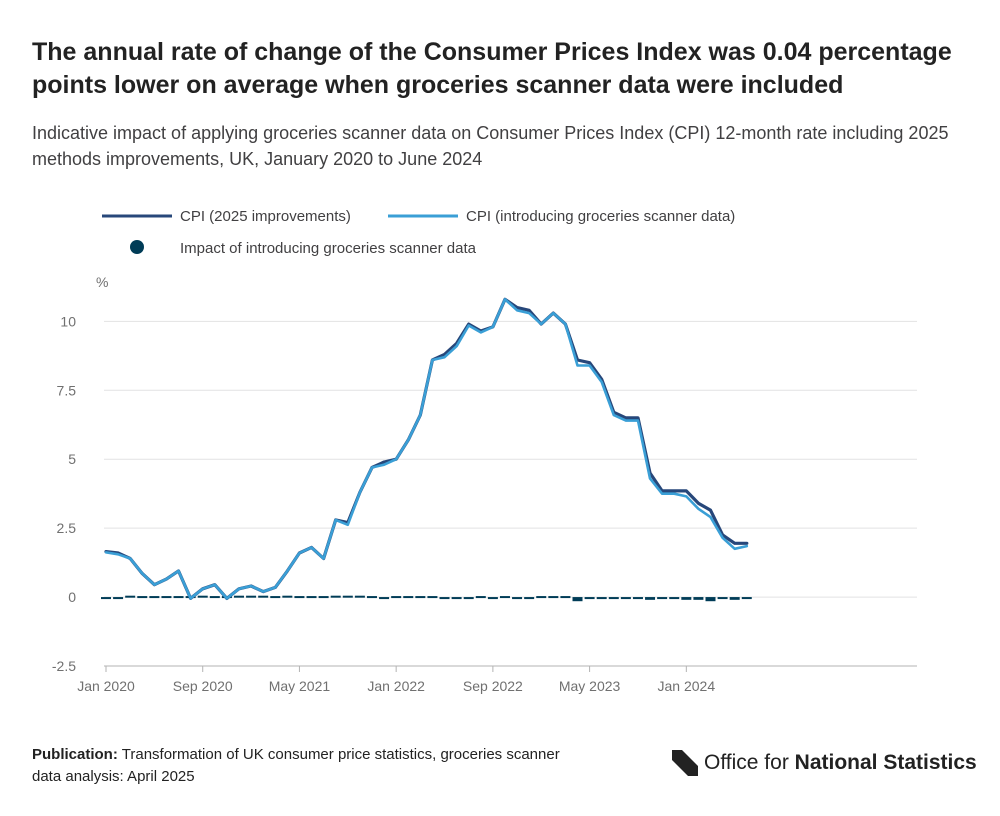 The height and width of the screenshot is (816, 1000). What do you see at coordinates (72, 459) in the screenshot?
I see `y-tick-label: 5` at bounding box center [72, 459].